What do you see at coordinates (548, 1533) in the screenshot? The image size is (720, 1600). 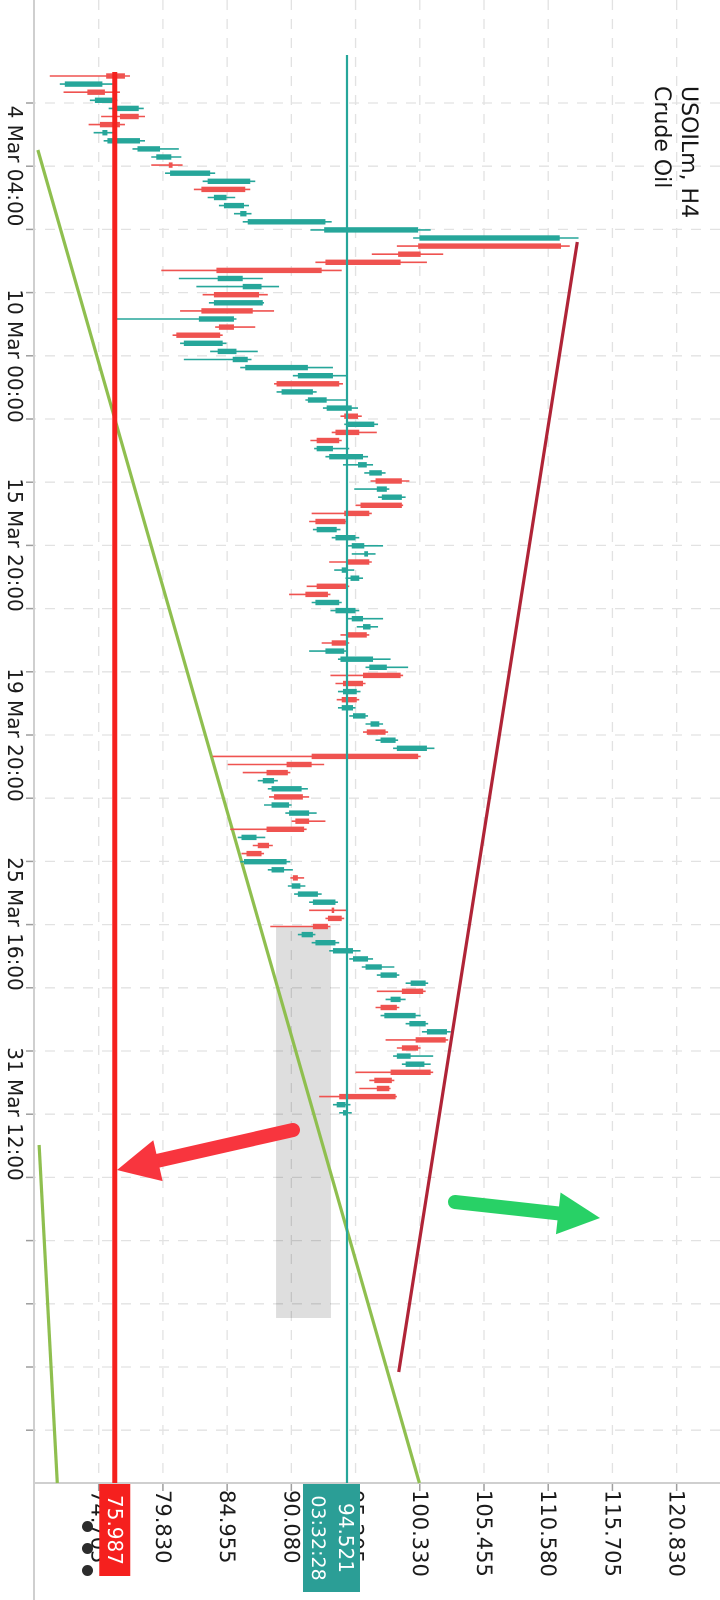 I see `svg-text: 110.580` at bounding box center [548, 1533].